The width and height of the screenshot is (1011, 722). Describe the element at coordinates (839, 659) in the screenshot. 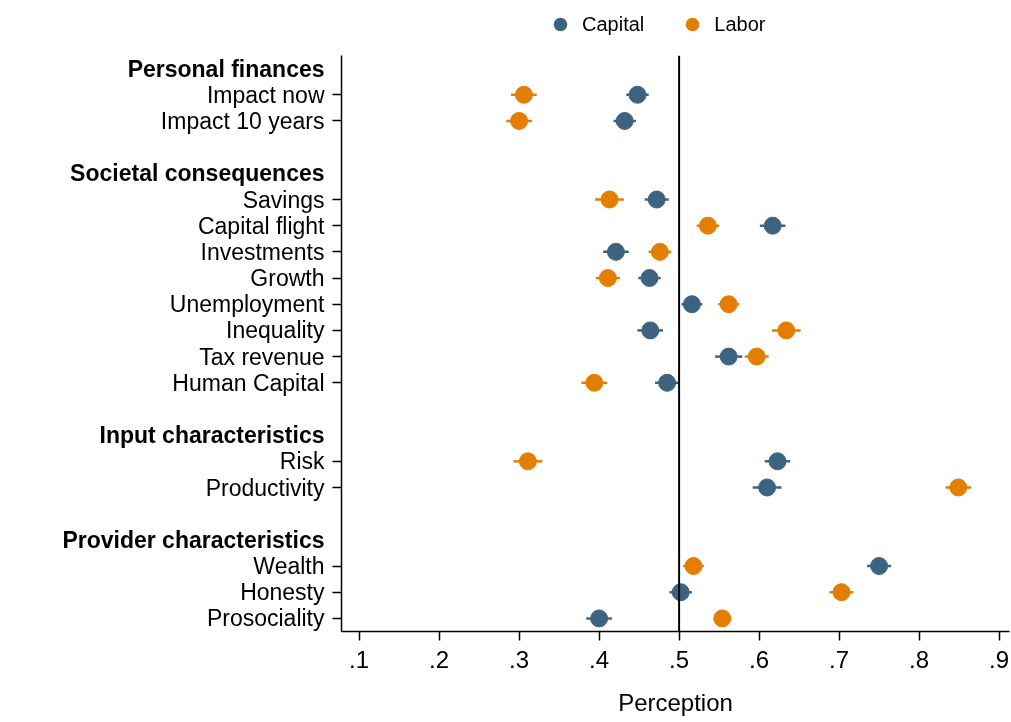

I see `x-tick-label: .7` at that location.